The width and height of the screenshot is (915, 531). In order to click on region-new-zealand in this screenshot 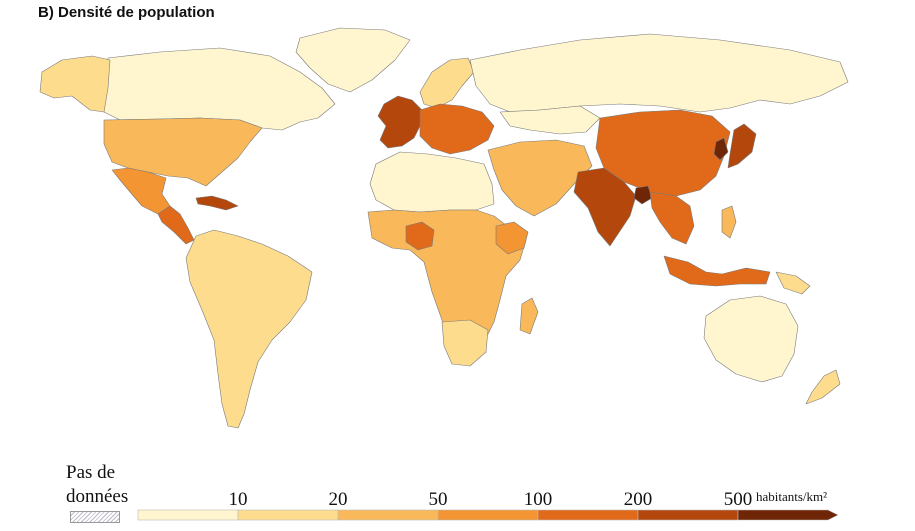, I will do `click(823, 387)`.